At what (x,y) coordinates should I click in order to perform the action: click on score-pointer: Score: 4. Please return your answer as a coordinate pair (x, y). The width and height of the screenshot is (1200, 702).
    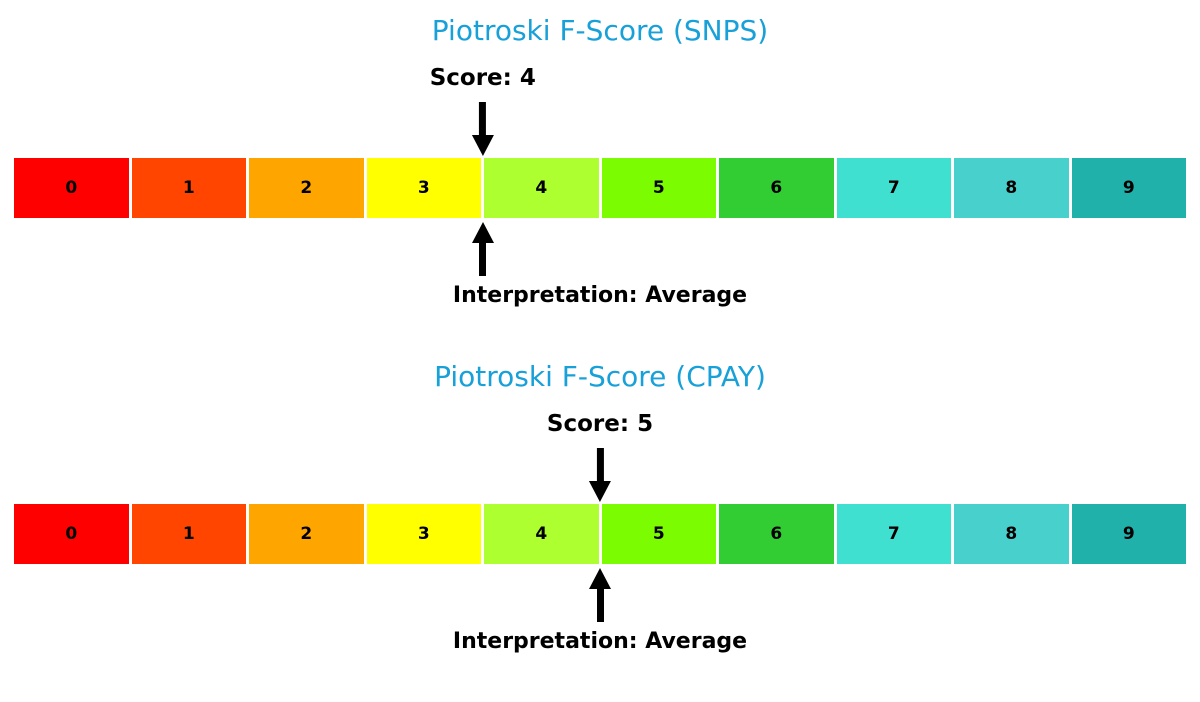
    Looking at the image, I should click on (483, 110).